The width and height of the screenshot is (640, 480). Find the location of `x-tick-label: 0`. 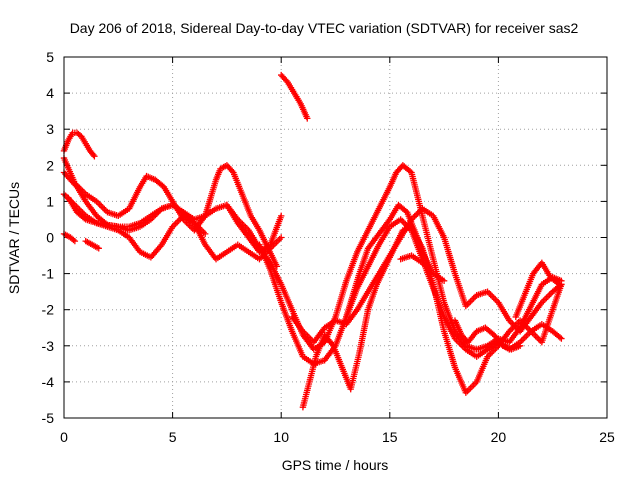

x-tick-label: 0 is located at coordinates (64, 437).